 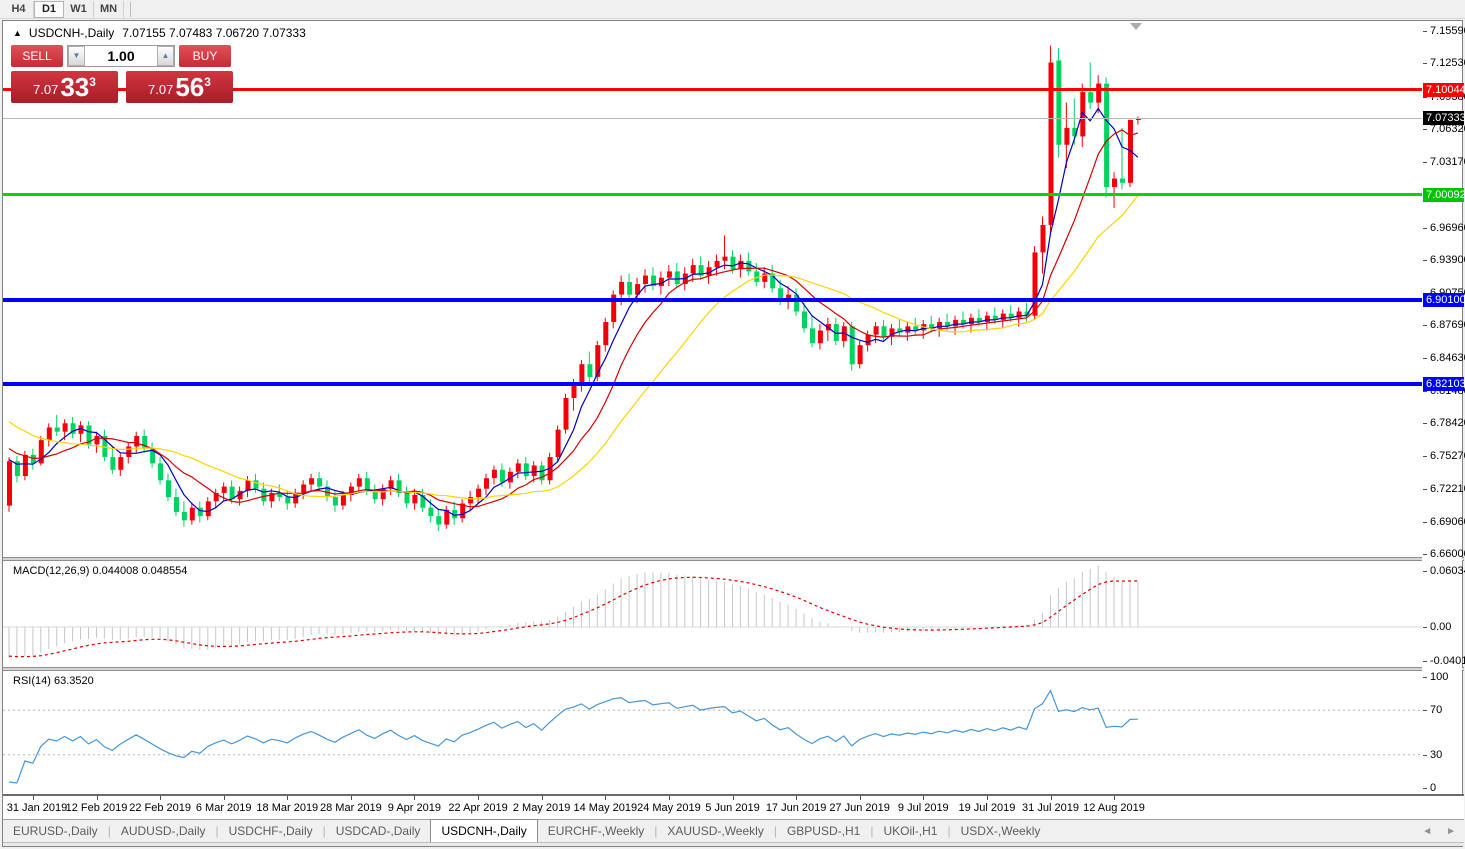 What do you see at coordinates (1447, 31) in the screenshot?
I see `price-tick-label: 7.15590` at bounding box center [1447, 31].